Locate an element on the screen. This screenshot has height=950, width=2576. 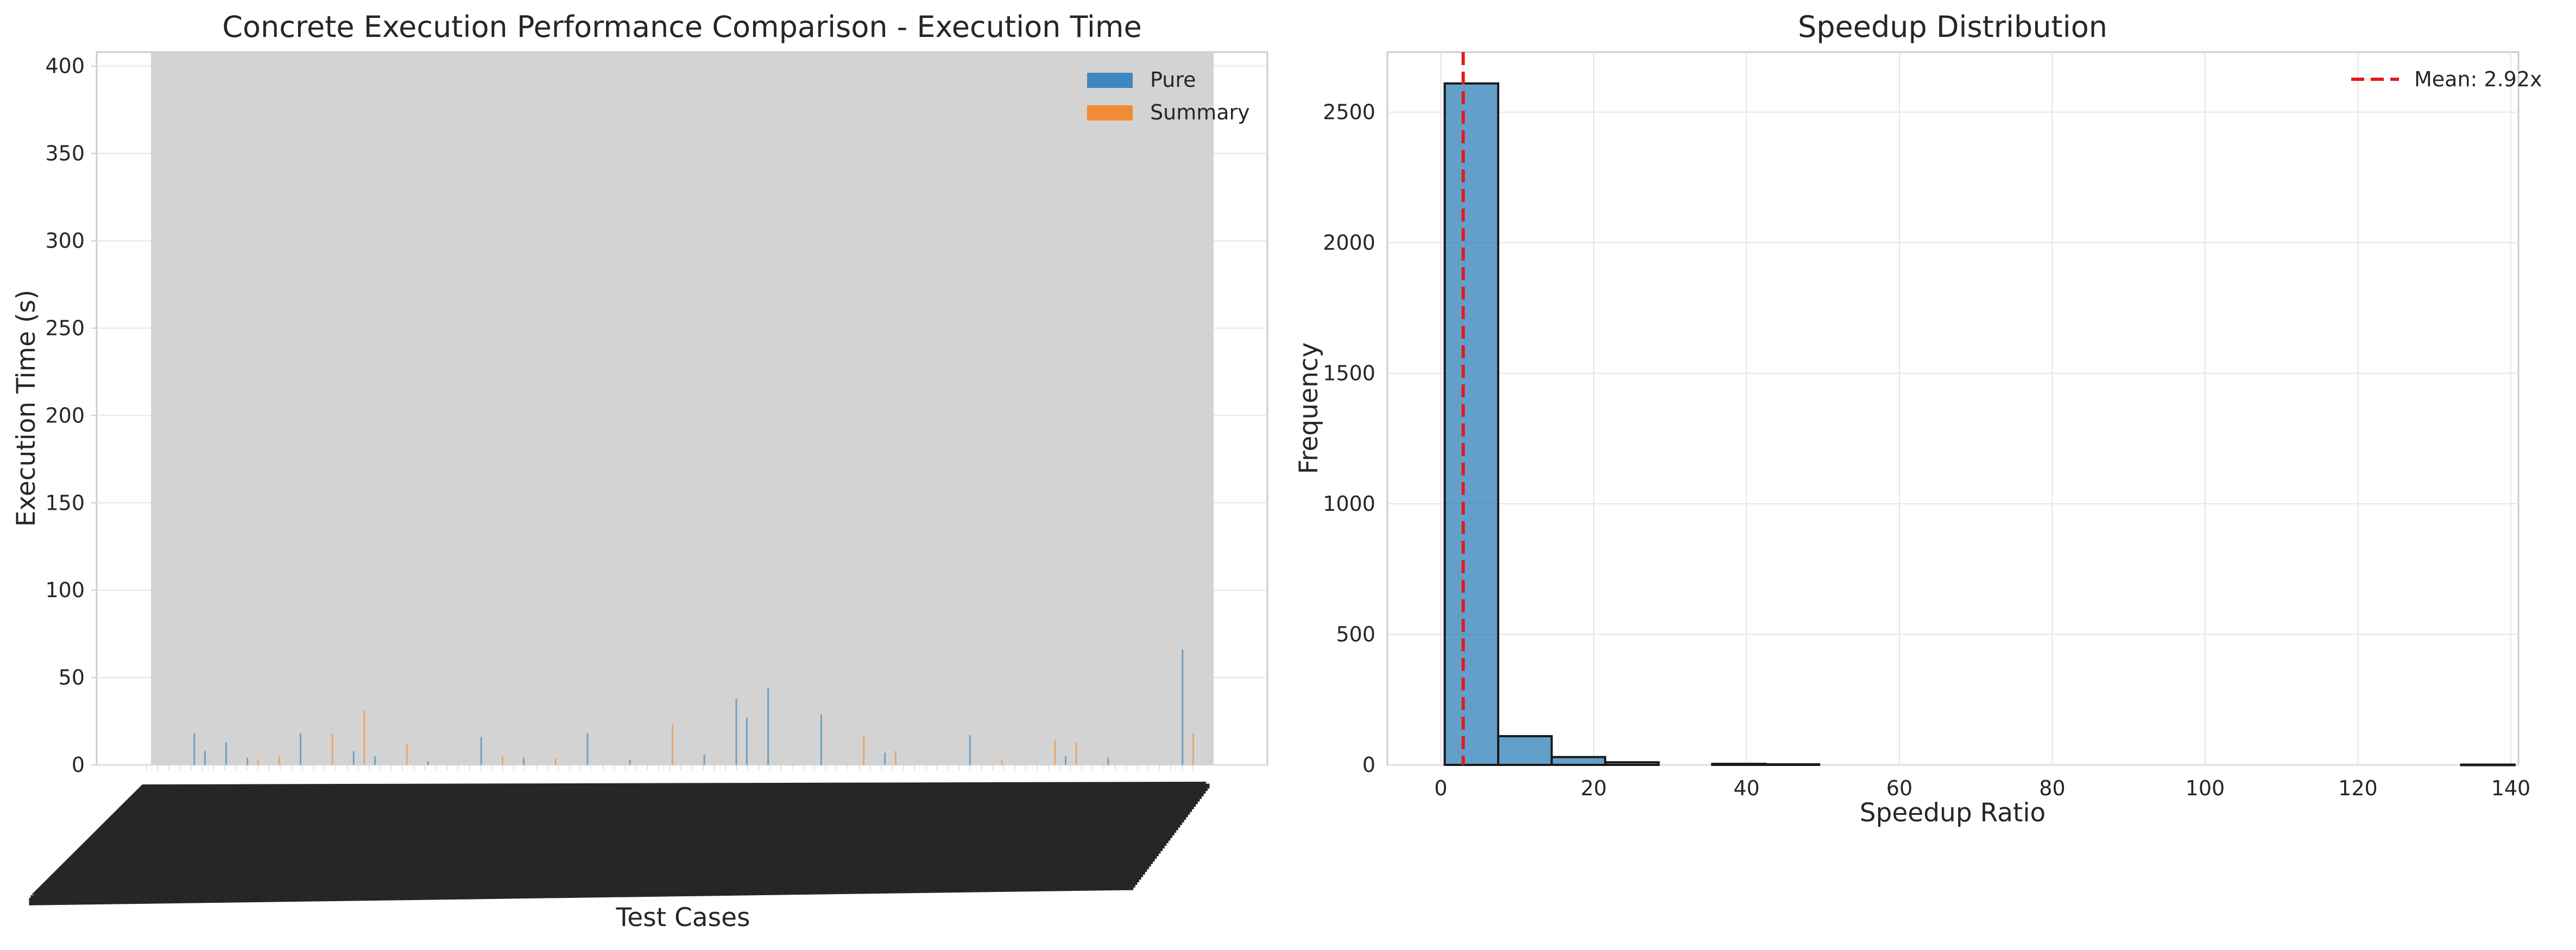
legend-label-summary: Summary is located at coordinates (1200, 112).